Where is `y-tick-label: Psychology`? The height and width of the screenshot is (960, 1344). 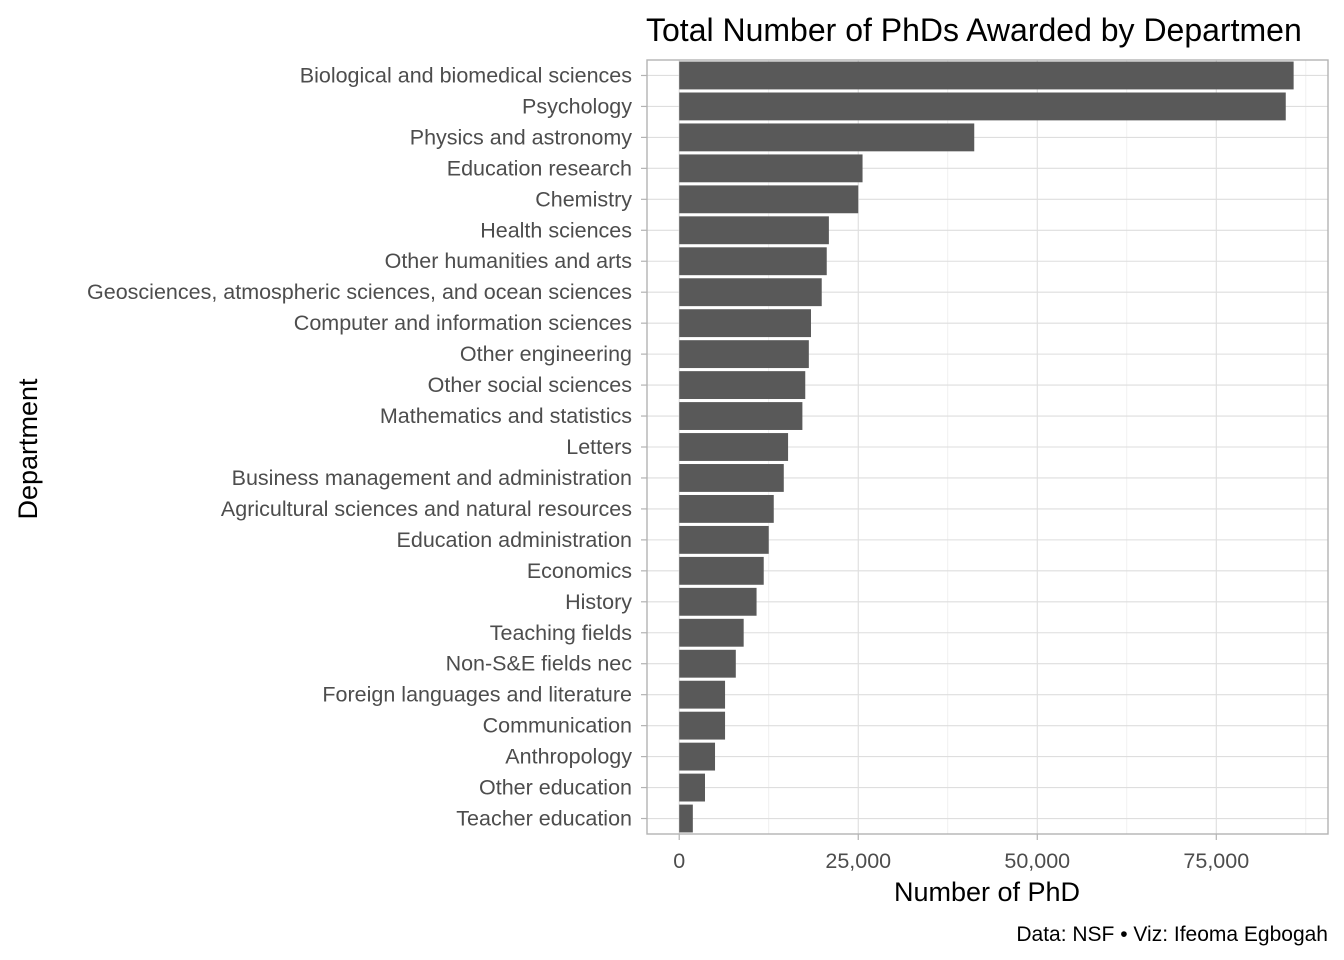
y-tick-label: Psychology is located at coordinates (577, 106).